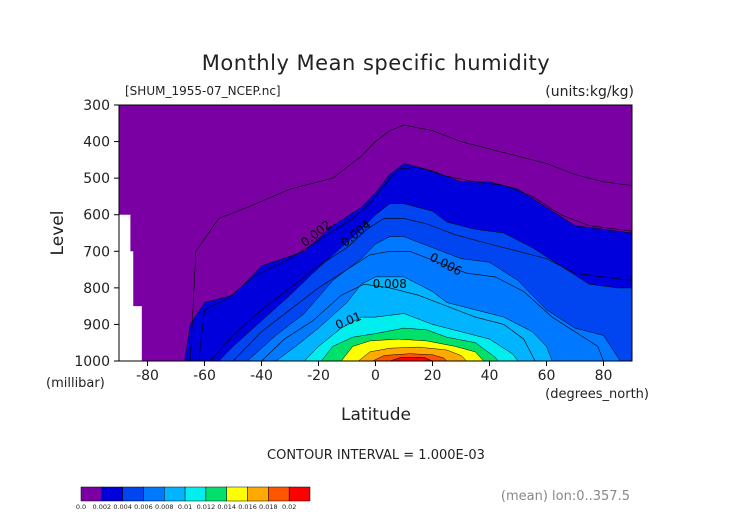  Describe the element at coordinates (376, 63) in the screenshot. I see `chart-title: Monthly Mean specific humidity` at that location.